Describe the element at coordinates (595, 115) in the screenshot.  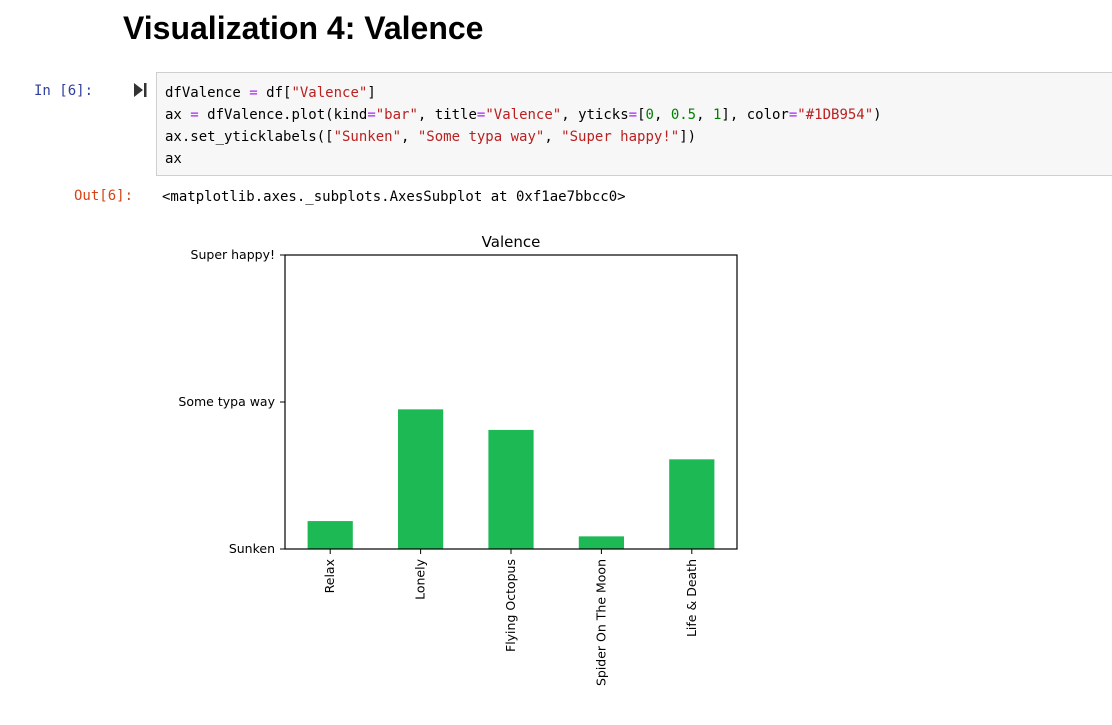
I see `code-token: , yticks` at that location.